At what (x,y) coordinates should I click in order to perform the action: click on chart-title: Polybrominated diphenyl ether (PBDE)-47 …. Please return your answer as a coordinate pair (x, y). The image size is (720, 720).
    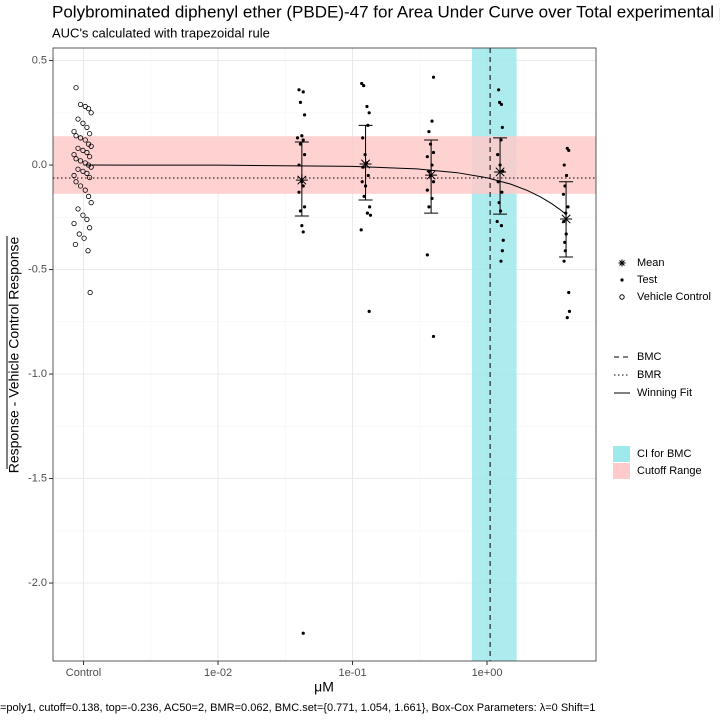
    Looking at the image, I should click on (386, 11).